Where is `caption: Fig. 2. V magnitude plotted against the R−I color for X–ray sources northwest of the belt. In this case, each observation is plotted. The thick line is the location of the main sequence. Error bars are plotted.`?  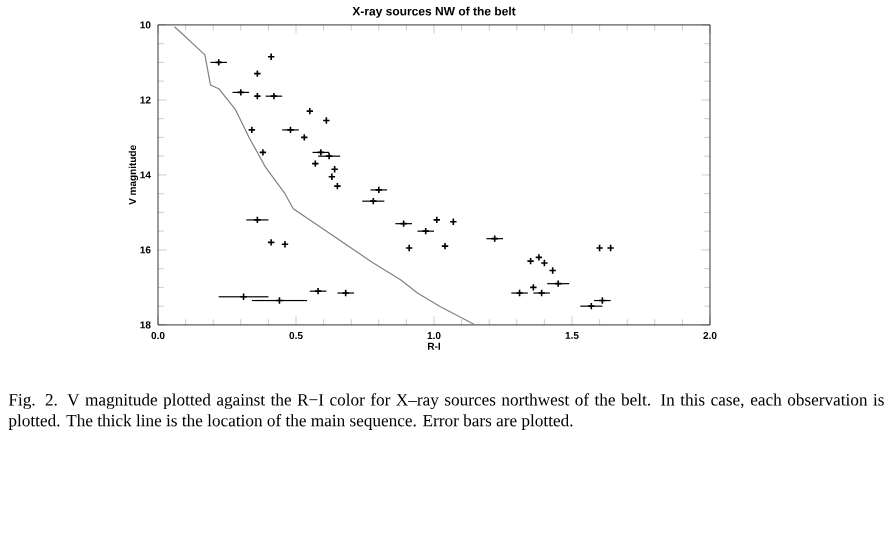 caption: Fig. 2. V magnitude plotted against the R−I color for X–ray sources northwest of the belt. In this case, each observation is plotted. The thick line is the location of the main sequence. Error bars are plotted. is located at coordinates (446, 411).